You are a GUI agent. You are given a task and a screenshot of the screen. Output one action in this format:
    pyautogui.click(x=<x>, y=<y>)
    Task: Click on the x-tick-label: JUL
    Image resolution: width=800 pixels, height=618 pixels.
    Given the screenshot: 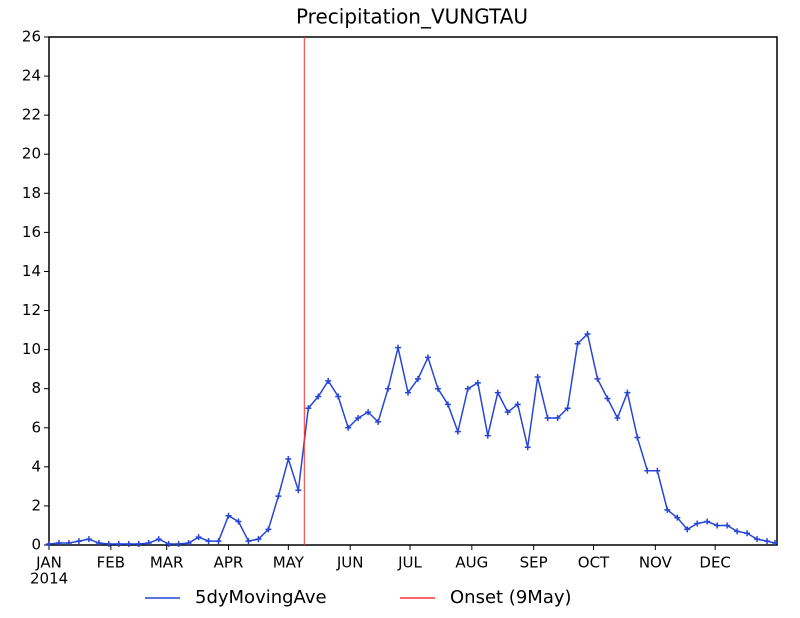 What is the action you would take?
    pyautogui.click(x=409, y=563)
    